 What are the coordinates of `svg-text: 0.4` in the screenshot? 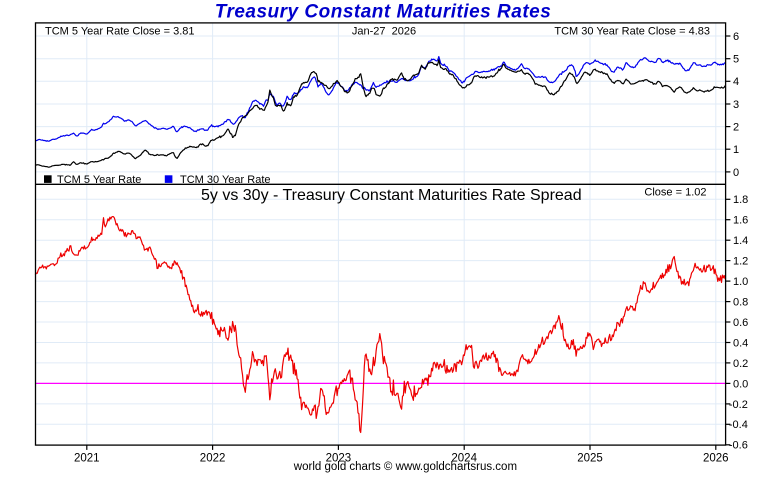 It's located at (740, 343).